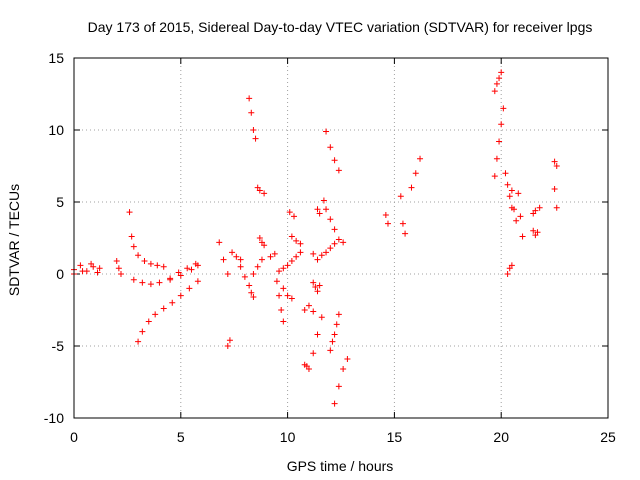 The image size is (640, 480). Describe the element at coordinates (60, 202) in the screenshot. I see `y-tick-label: 5` at that location.